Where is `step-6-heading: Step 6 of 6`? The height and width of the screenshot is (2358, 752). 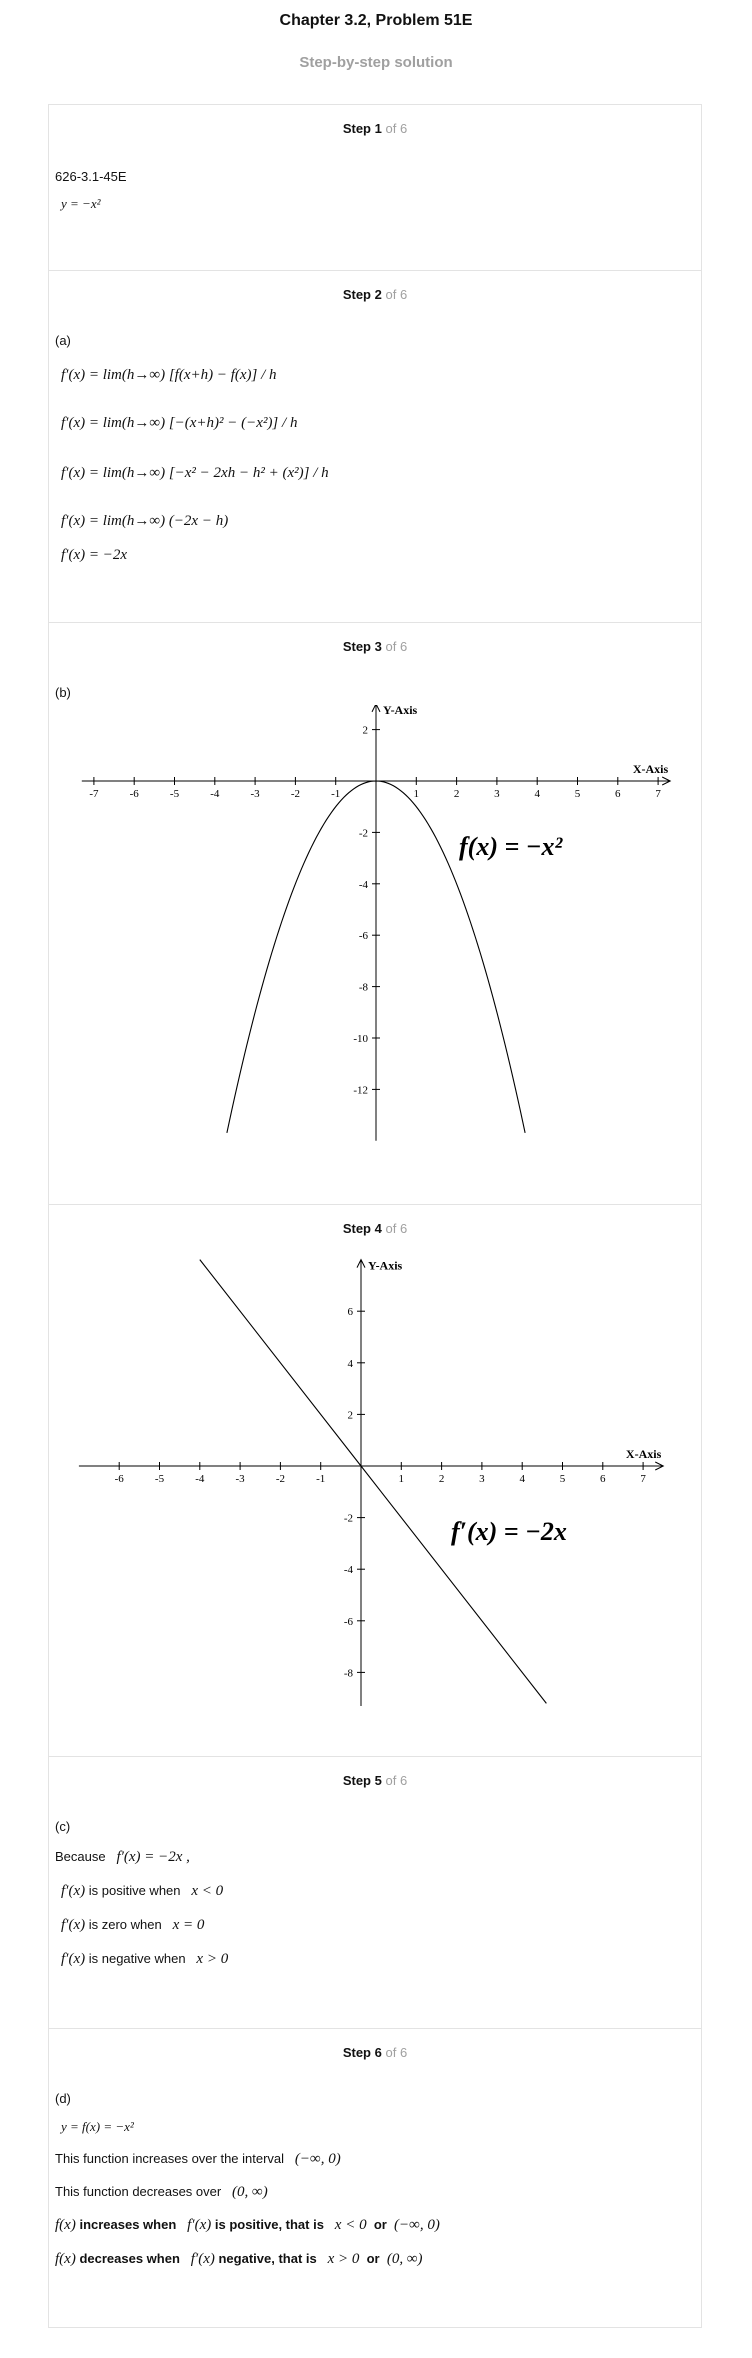 step-6-heading: Step 6 of 6 is located at coordinates (375, 2052).